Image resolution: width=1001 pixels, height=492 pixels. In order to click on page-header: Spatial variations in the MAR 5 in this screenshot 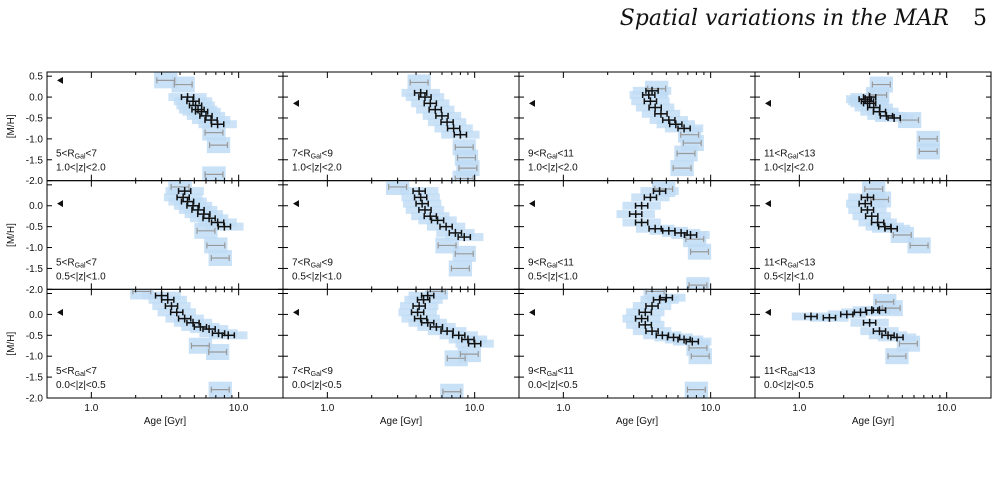, I will do `click(500, 20)`.